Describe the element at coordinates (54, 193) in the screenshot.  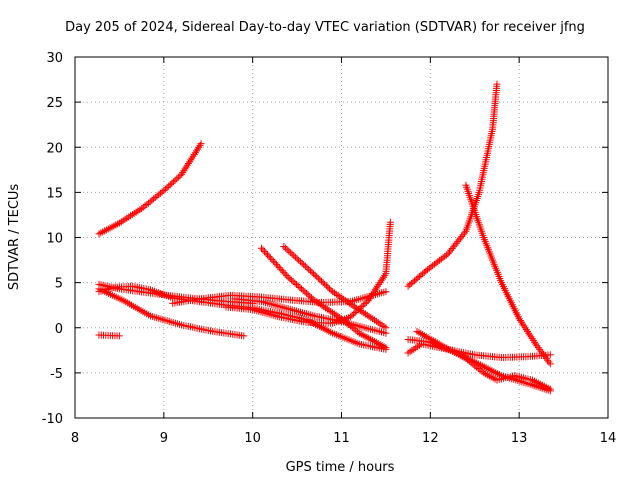
I see `y-tick-label: 15` at that location.